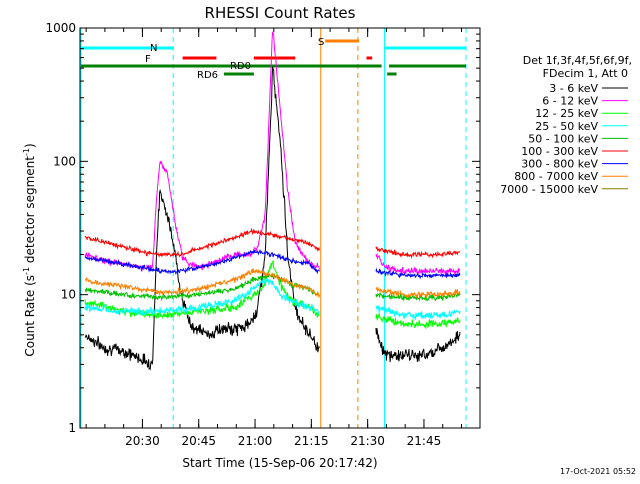 Image resolution: width=640 pixels, height=484 pixels. Describe the element at coordinates (30, 145) in the screenshot. I see `y-axis-label-part: )` at that location.